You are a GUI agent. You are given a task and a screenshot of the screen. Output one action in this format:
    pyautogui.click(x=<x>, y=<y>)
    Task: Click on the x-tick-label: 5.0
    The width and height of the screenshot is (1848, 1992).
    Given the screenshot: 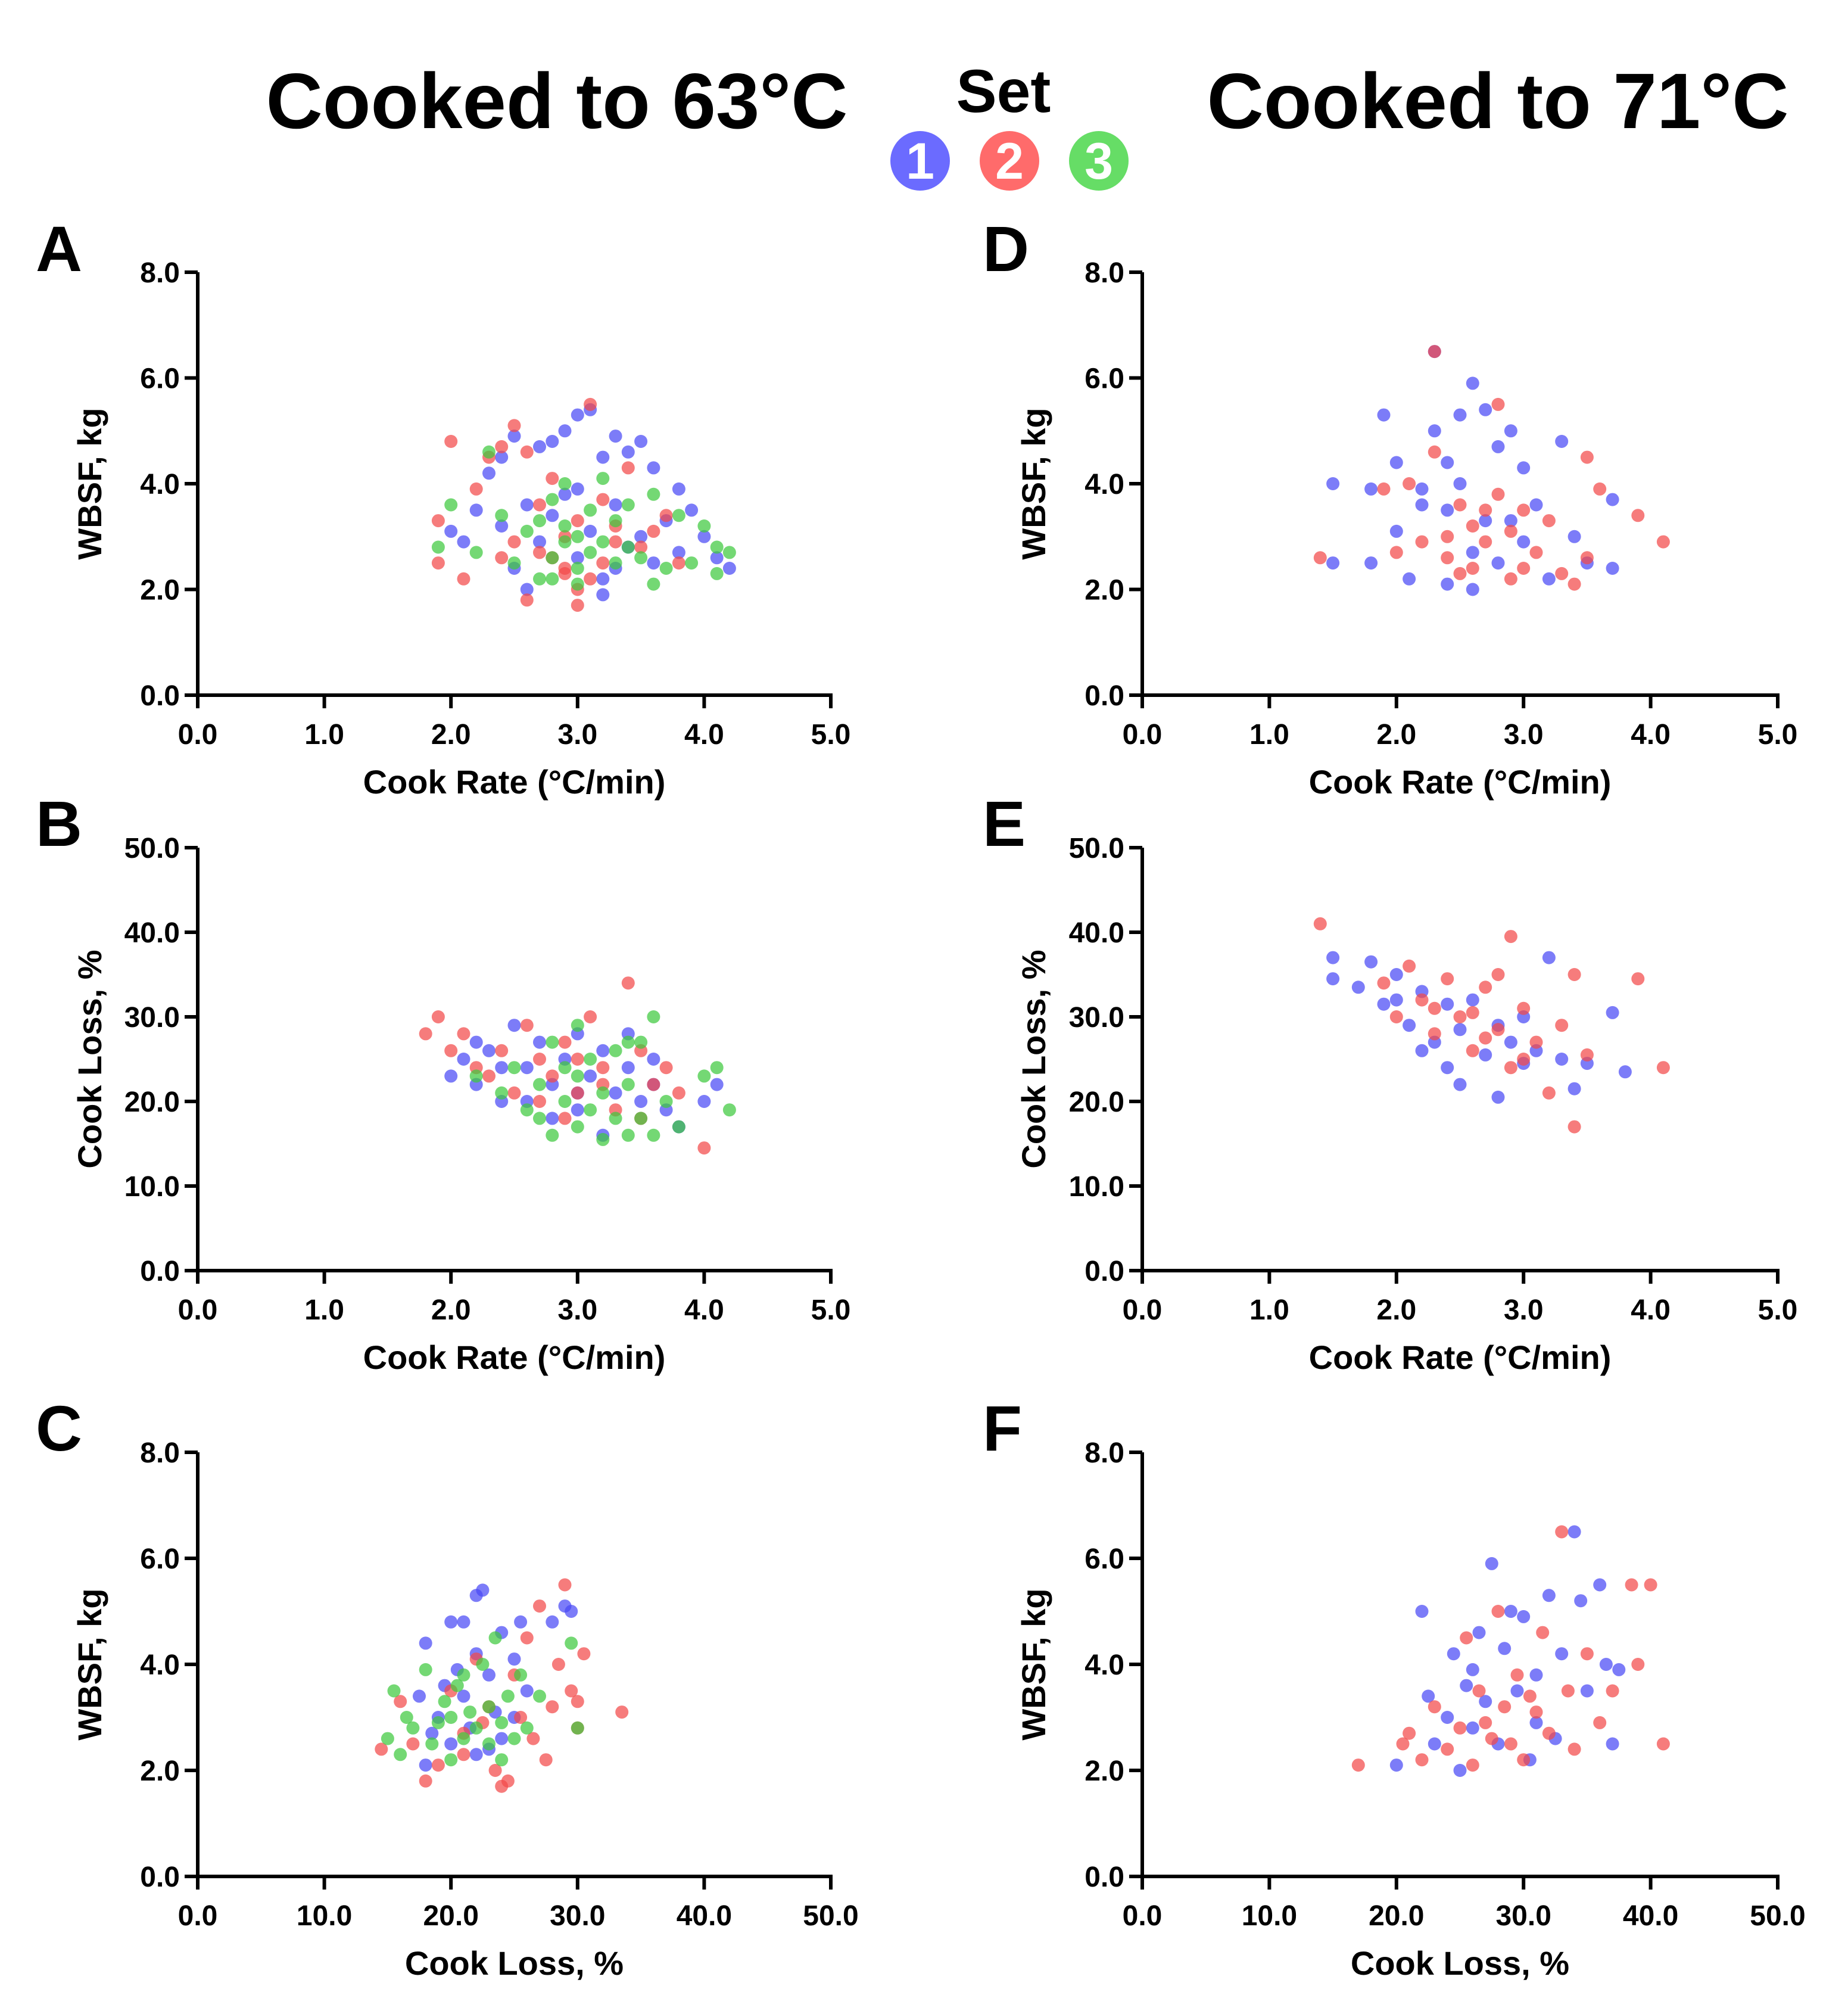 What is the action you would take?
    pyautogui.click(x=831, y=1310)
    